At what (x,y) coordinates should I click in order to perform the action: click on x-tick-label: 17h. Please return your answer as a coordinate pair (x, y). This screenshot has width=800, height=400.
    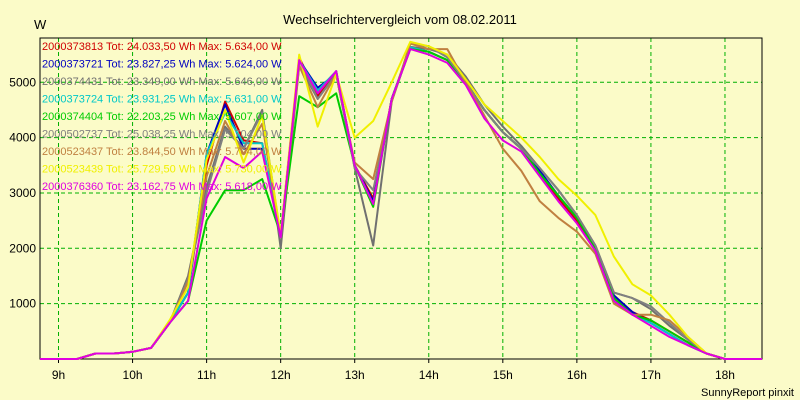
    Looking at the image, I should click on (651, 375).